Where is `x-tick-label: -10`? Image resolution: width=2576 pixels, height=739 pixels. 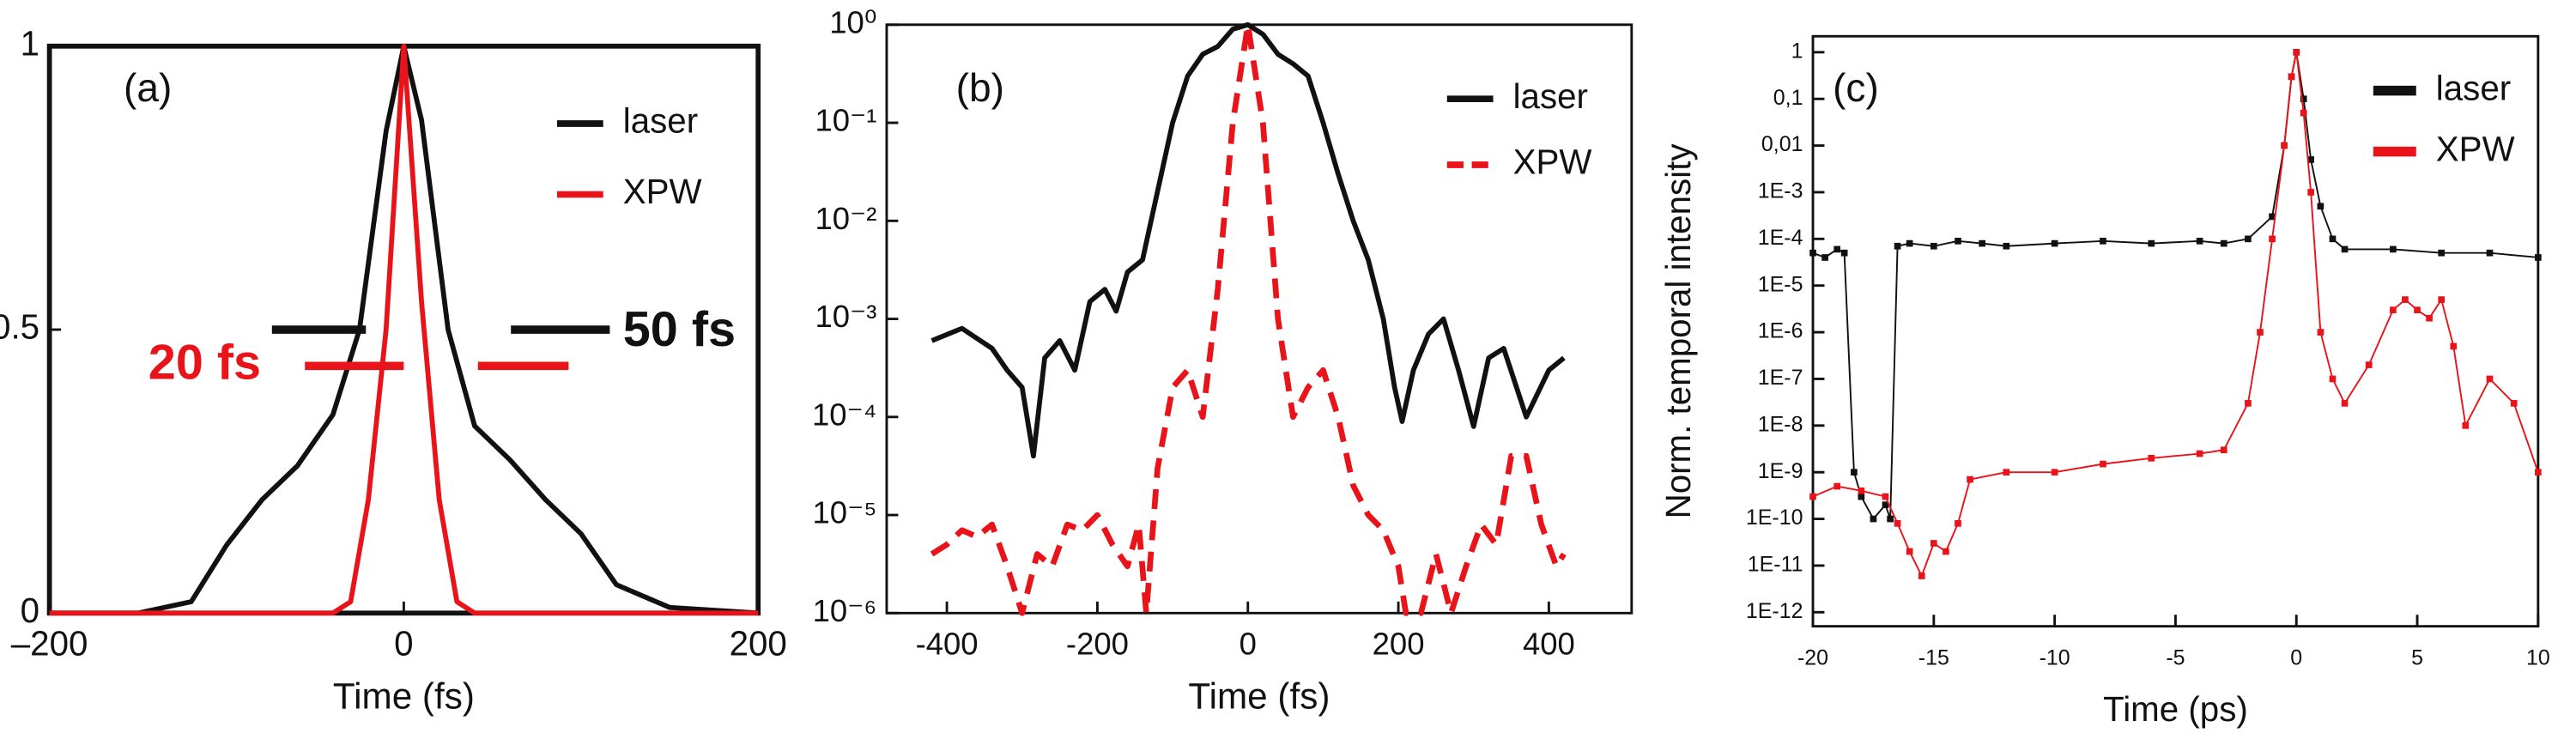
x-tick-label: -10 is located at coordinates (2055, 658).